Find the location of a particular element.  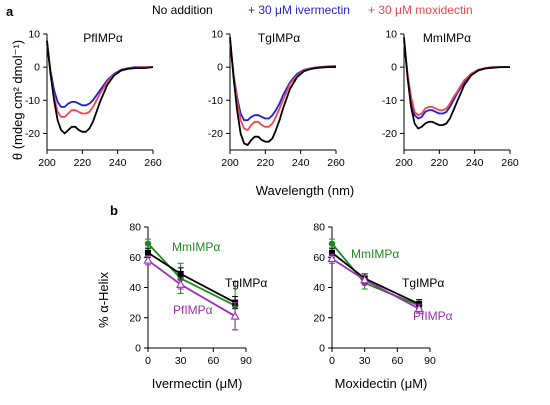

legend-ivermectin: + 30 μM ivermectin is located at coordinates (299, 10).